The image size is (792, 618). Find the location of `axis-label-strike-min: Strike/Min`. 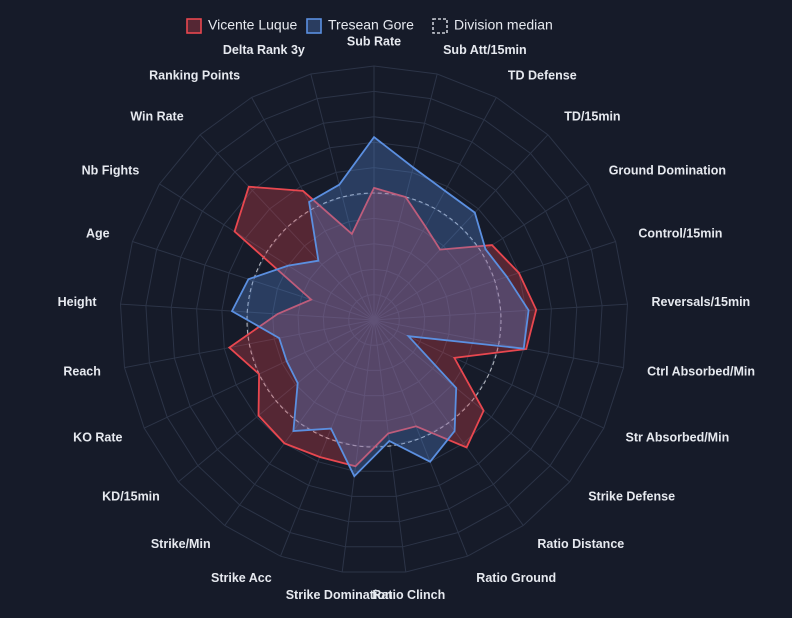

axis-label-strike-min: Strike/Min is located at coordinates (181, 544).